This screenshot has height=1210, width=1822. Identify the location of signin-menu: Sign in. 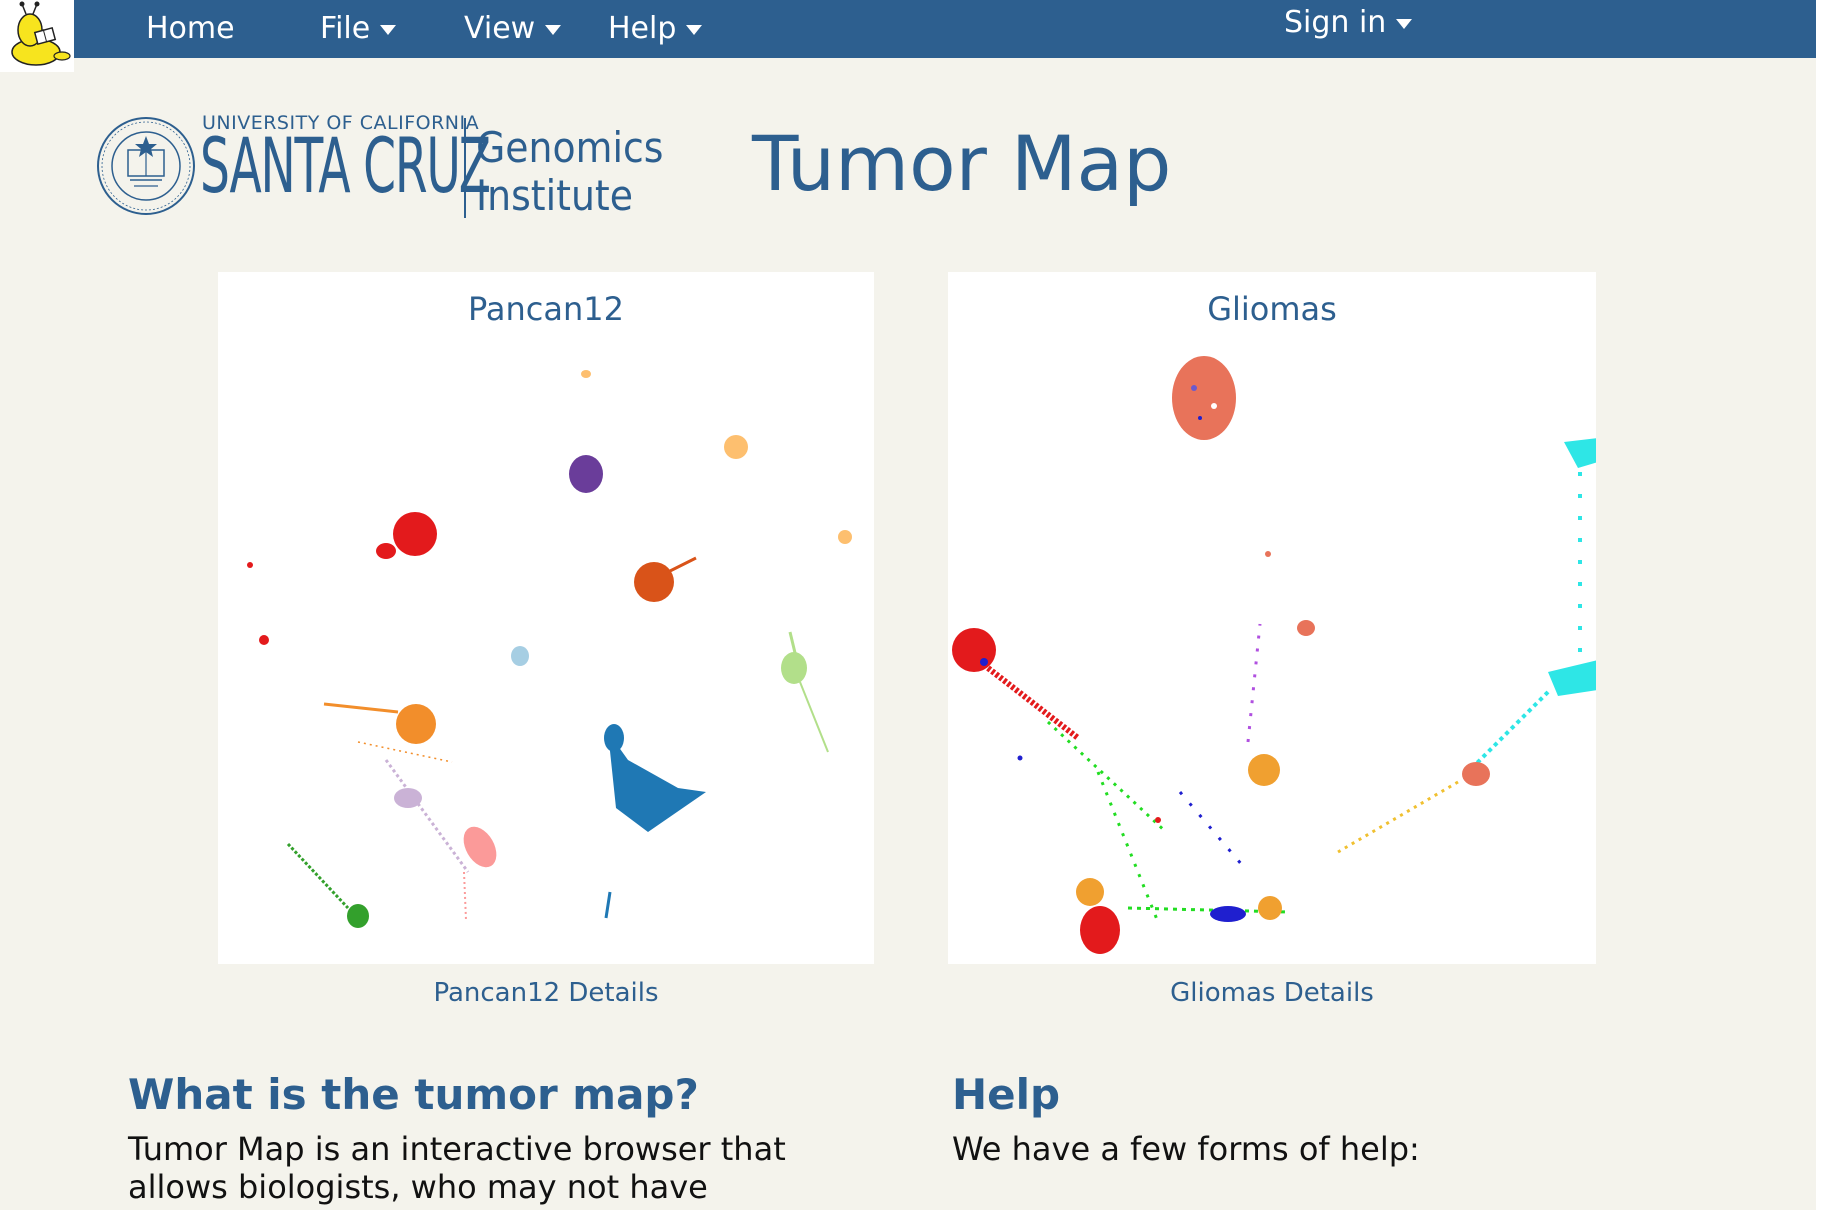
(1348, 26).